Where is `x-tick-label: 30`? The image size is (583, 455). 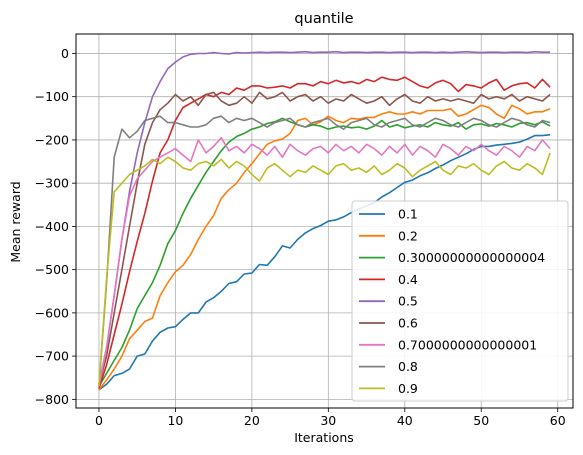
x-tick-label: 30 is located at coordinates (328, 420).